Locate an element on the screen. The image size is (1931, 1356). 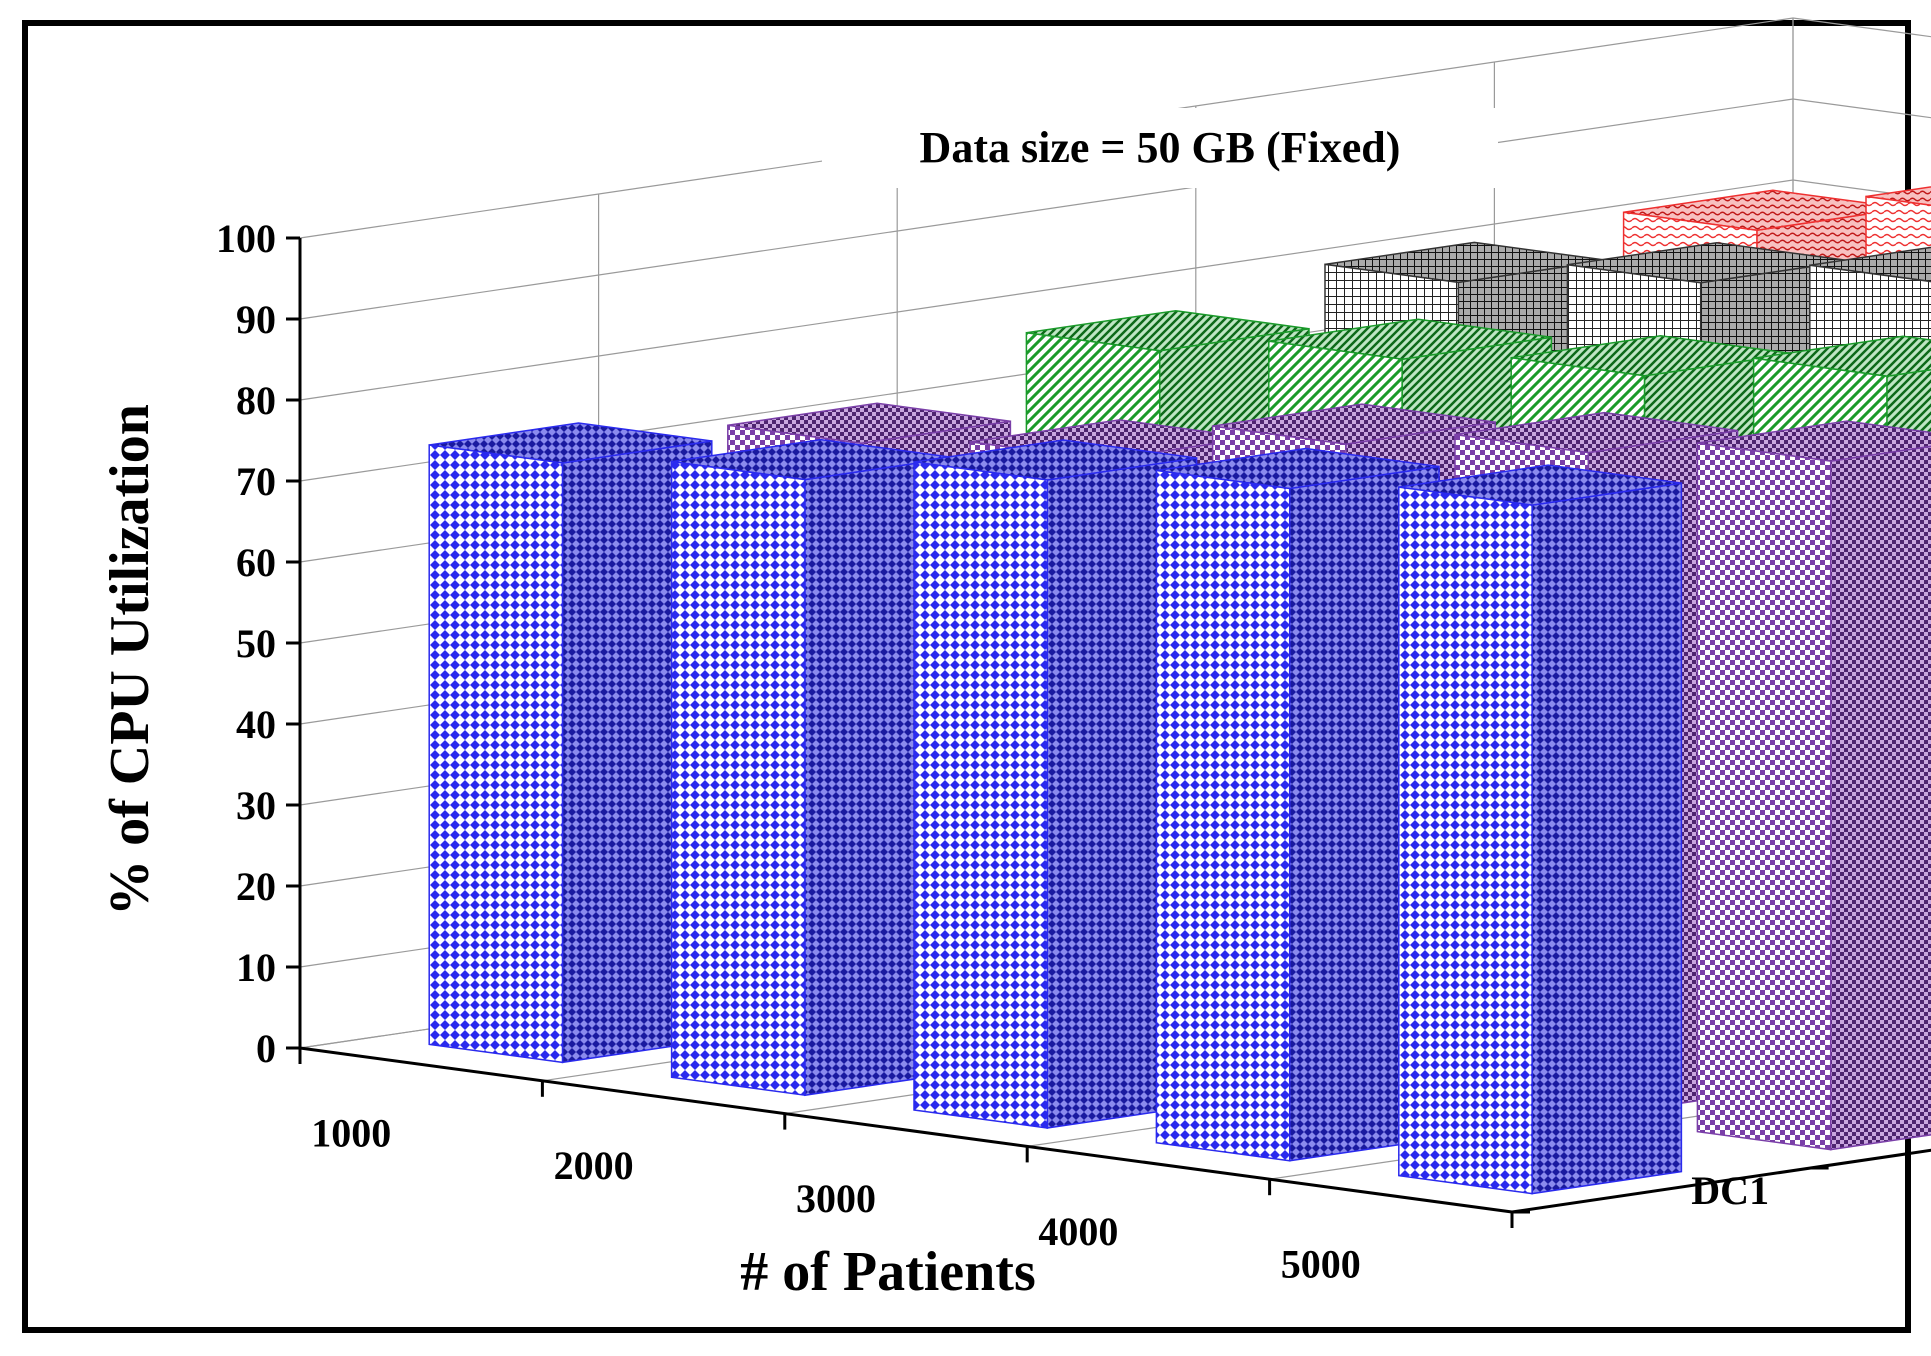
y-axis: 0 10 20 30 40 50 60 70 80 90 100 is located at coordinates (259, 643).